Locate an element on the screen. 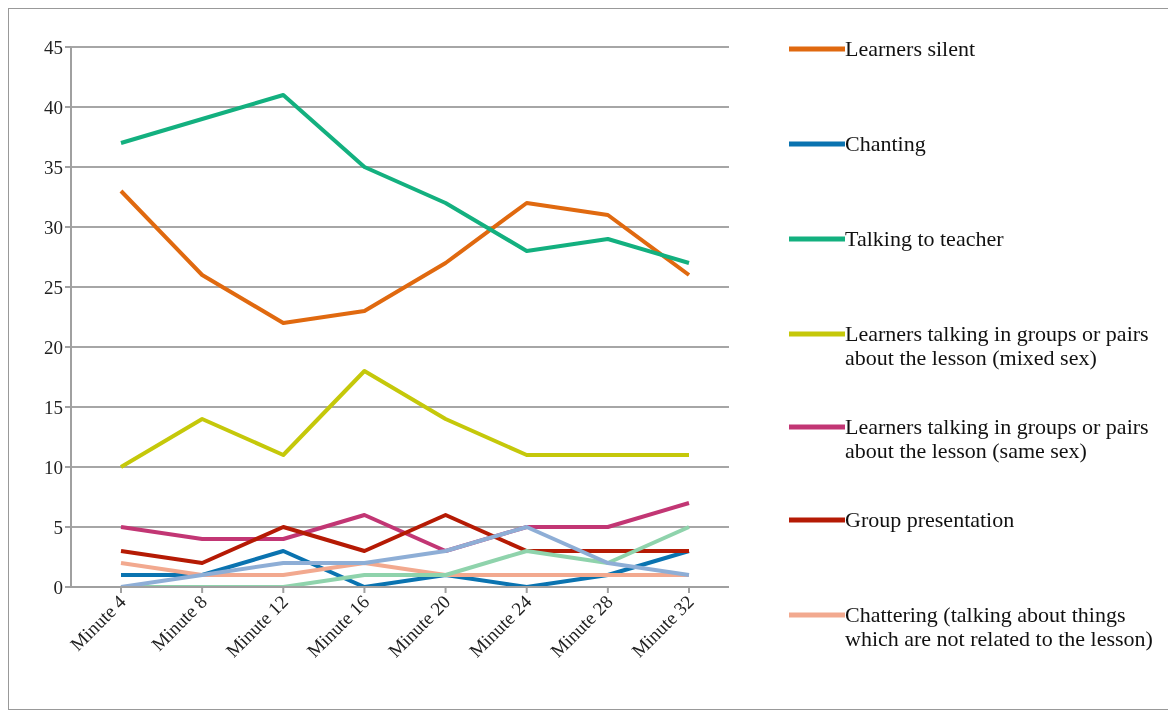 This screenshot has height=713, width=1168. y-tick-label: 45 is located at coordinates (53, 47).